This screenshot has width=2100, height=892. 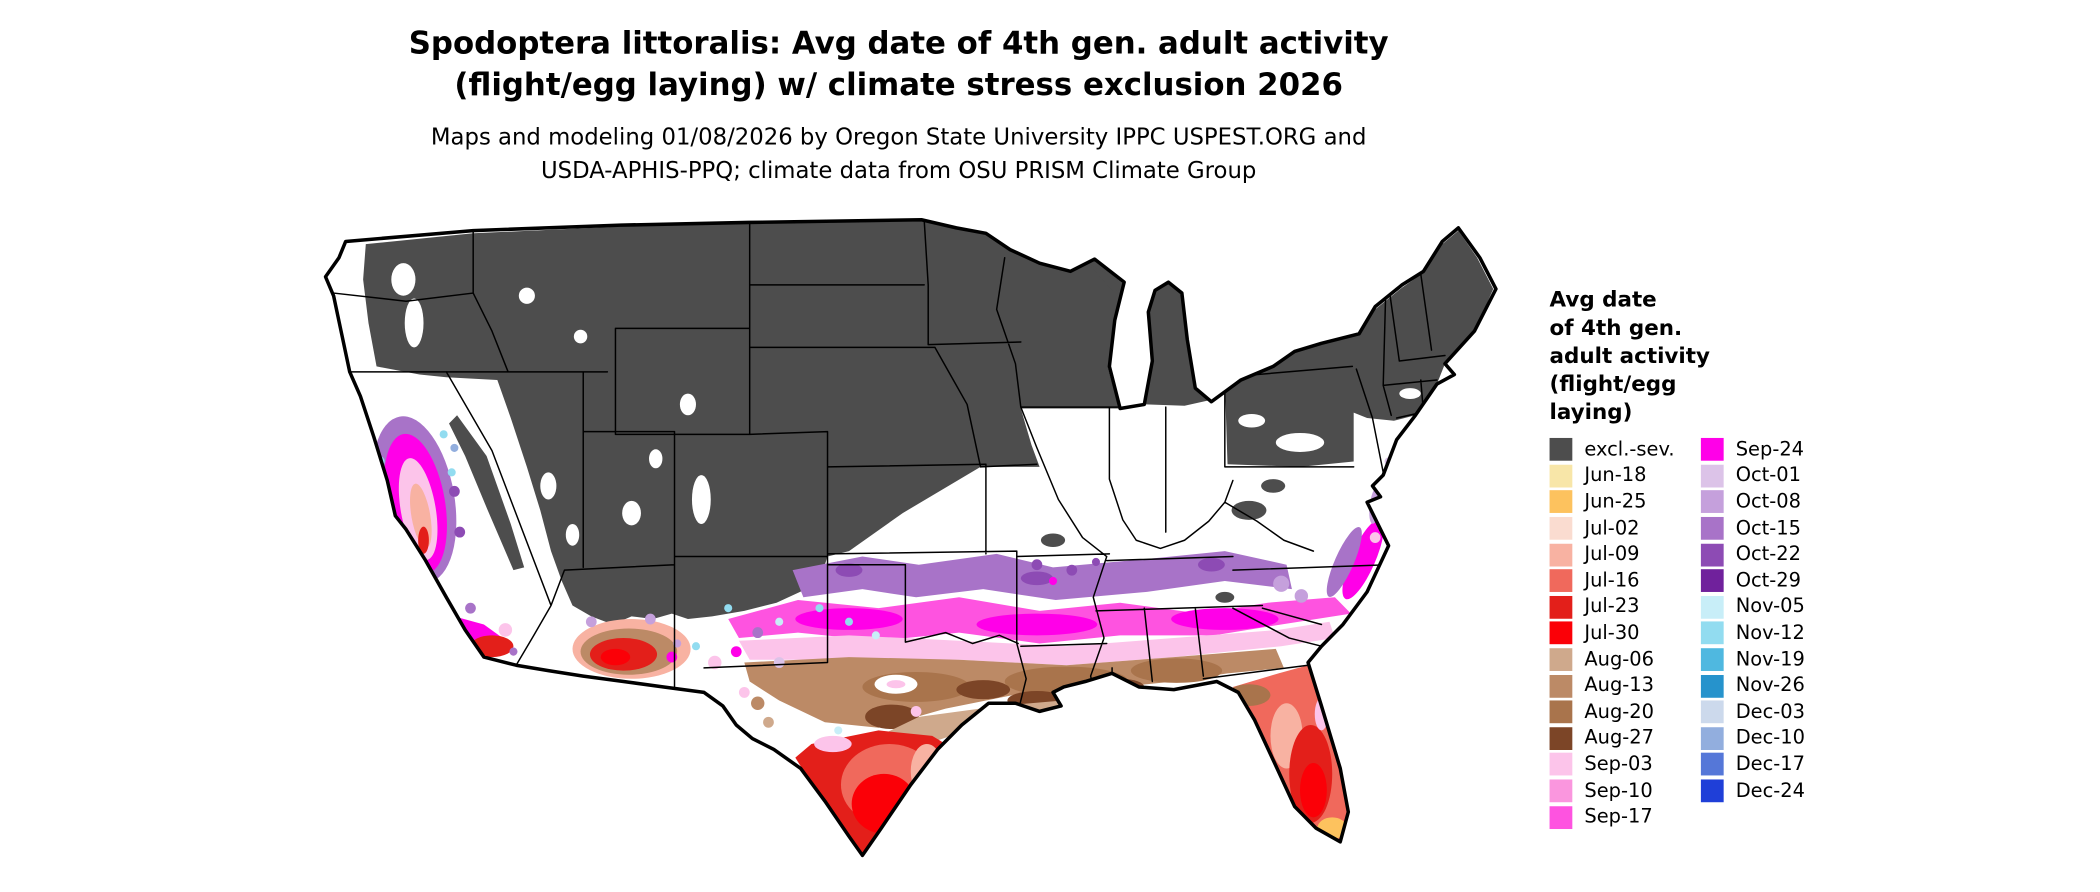 What do you see at coordinates (1618, 764) in the screenshot?
I see `legend-label: Sep-03` at bounding box center [1618, 764].